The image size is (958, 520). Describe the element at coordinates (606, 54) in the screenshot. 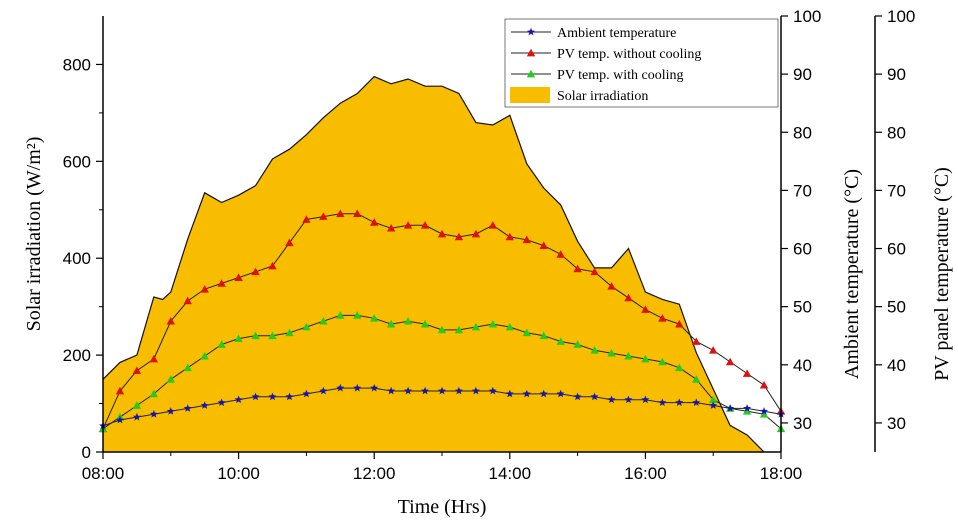

I see `legend-entry: PV temp. without cooling` at that location.